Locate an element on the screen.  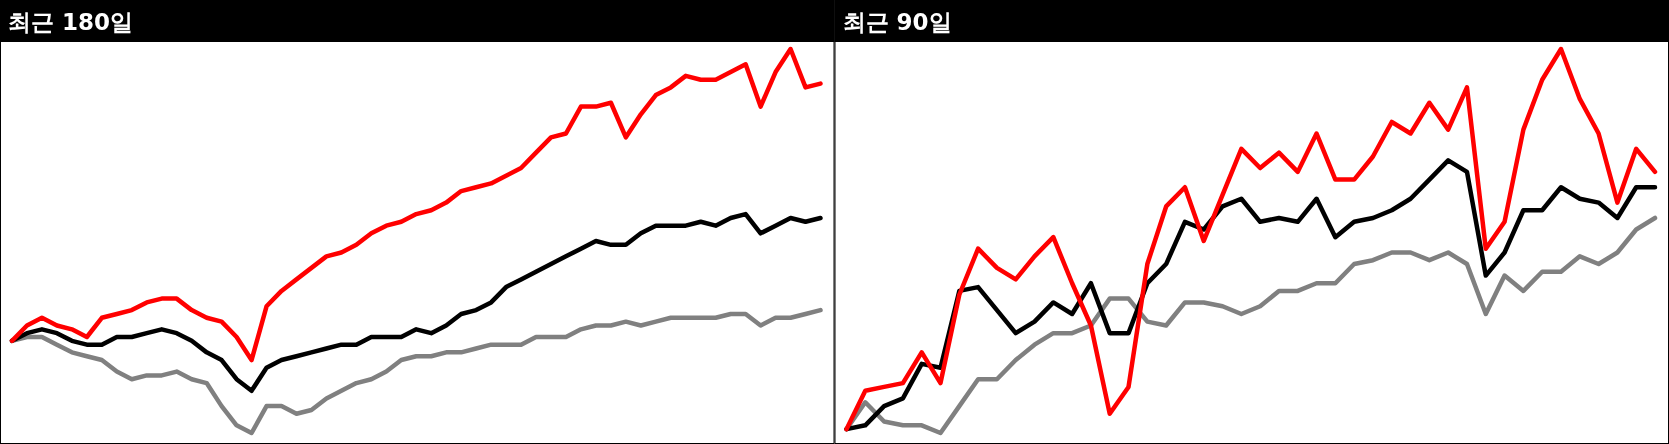
chart-title: 최근 180일 is located at coordinates (71, 22).